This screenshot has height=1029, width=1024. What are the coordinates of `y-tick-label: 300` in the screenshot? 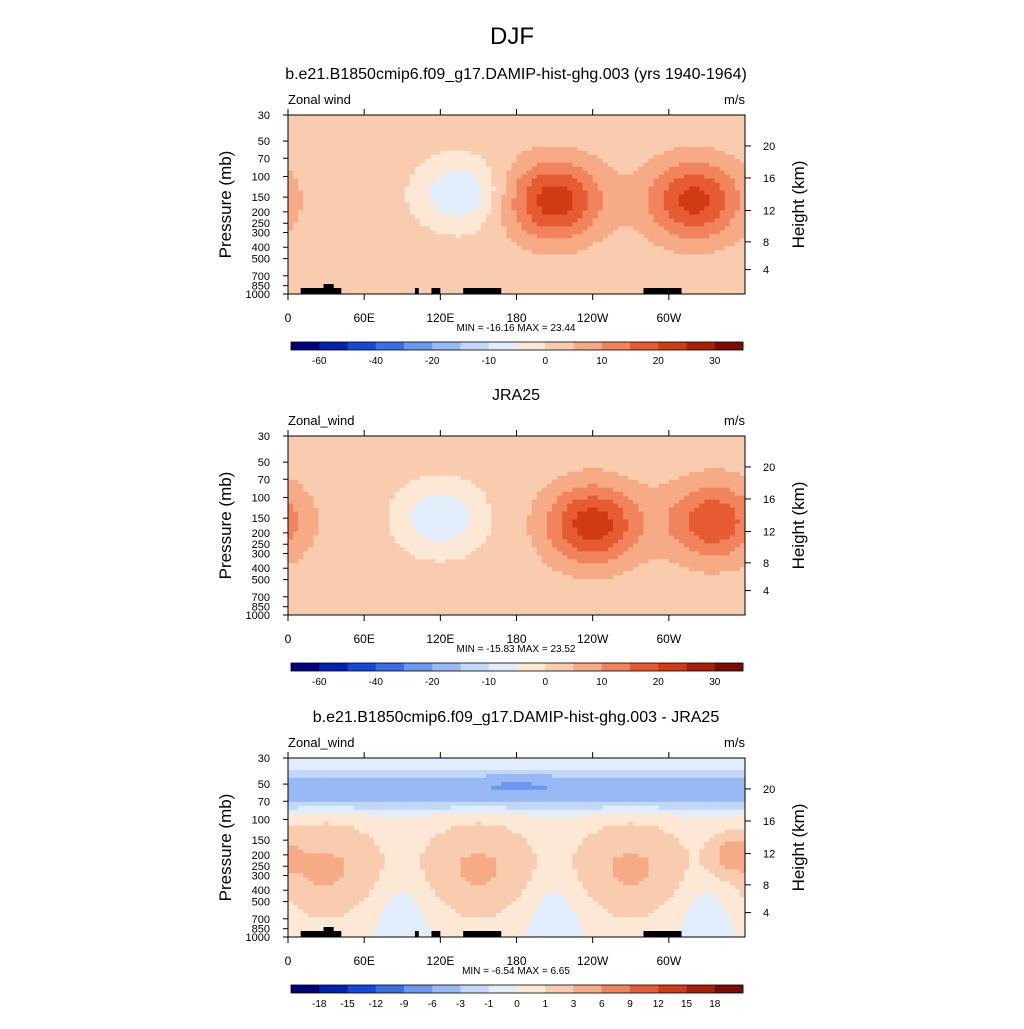 It's located at (261, 234).